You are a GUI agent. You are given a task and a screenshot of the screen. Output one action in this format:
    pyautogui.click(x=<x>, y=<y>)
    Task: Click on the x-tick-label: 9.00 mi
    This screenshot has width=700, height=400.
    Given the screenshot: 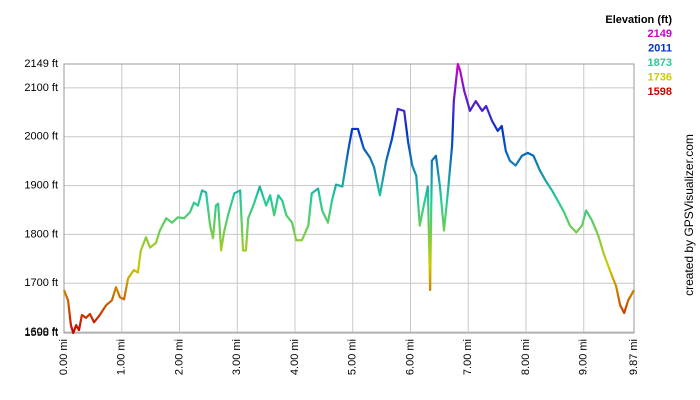 What is the action you would take?
    pyautogui.click(x=584, y=357)
    